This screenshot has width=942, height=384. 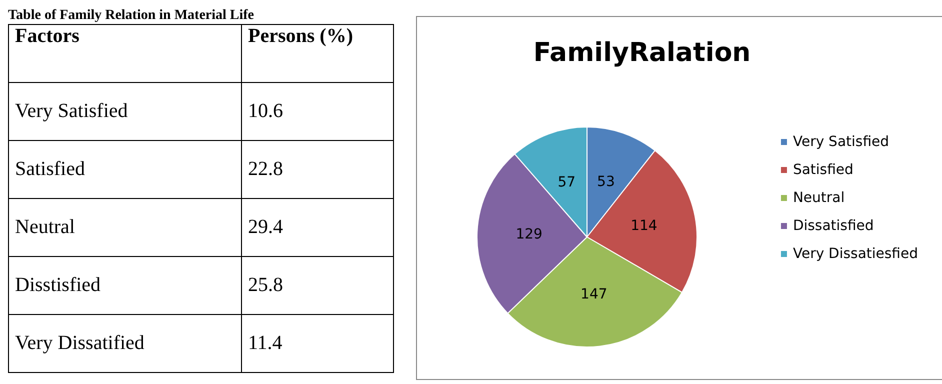 What do you see at coordinates (567, 182) in the screenshot?
I see `data-label: 57` at bounding box center [567, 182].